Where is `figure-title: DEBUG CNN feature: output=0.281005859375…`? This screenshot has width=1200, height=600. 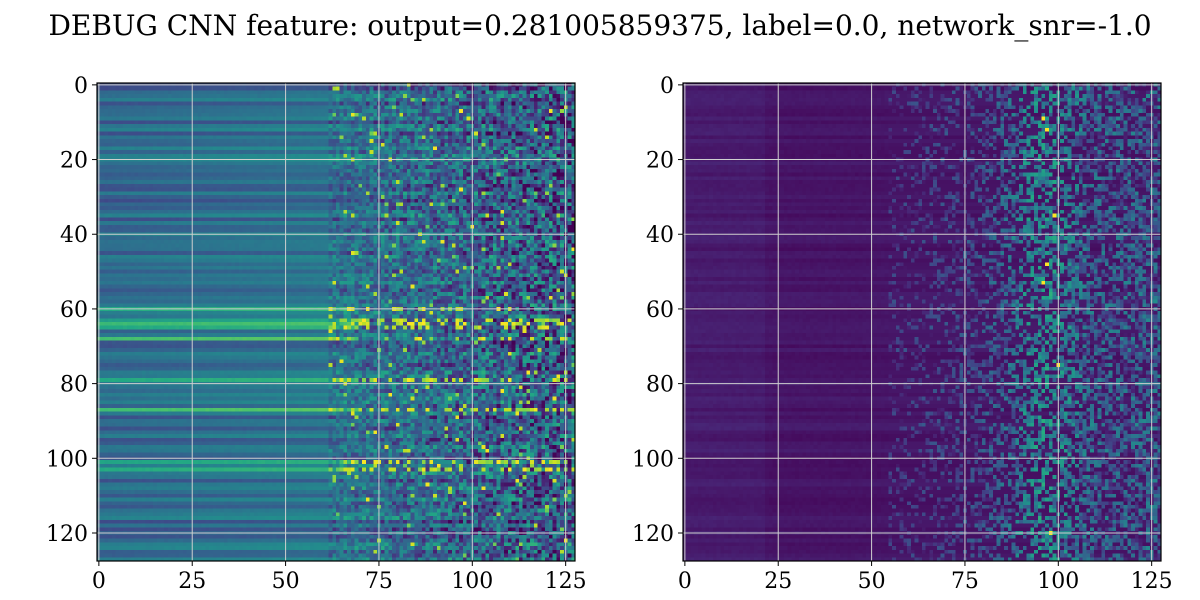 figure-title: DEBUG CNN feature: output=0.281005859375… is located at coordinates (599, 25).